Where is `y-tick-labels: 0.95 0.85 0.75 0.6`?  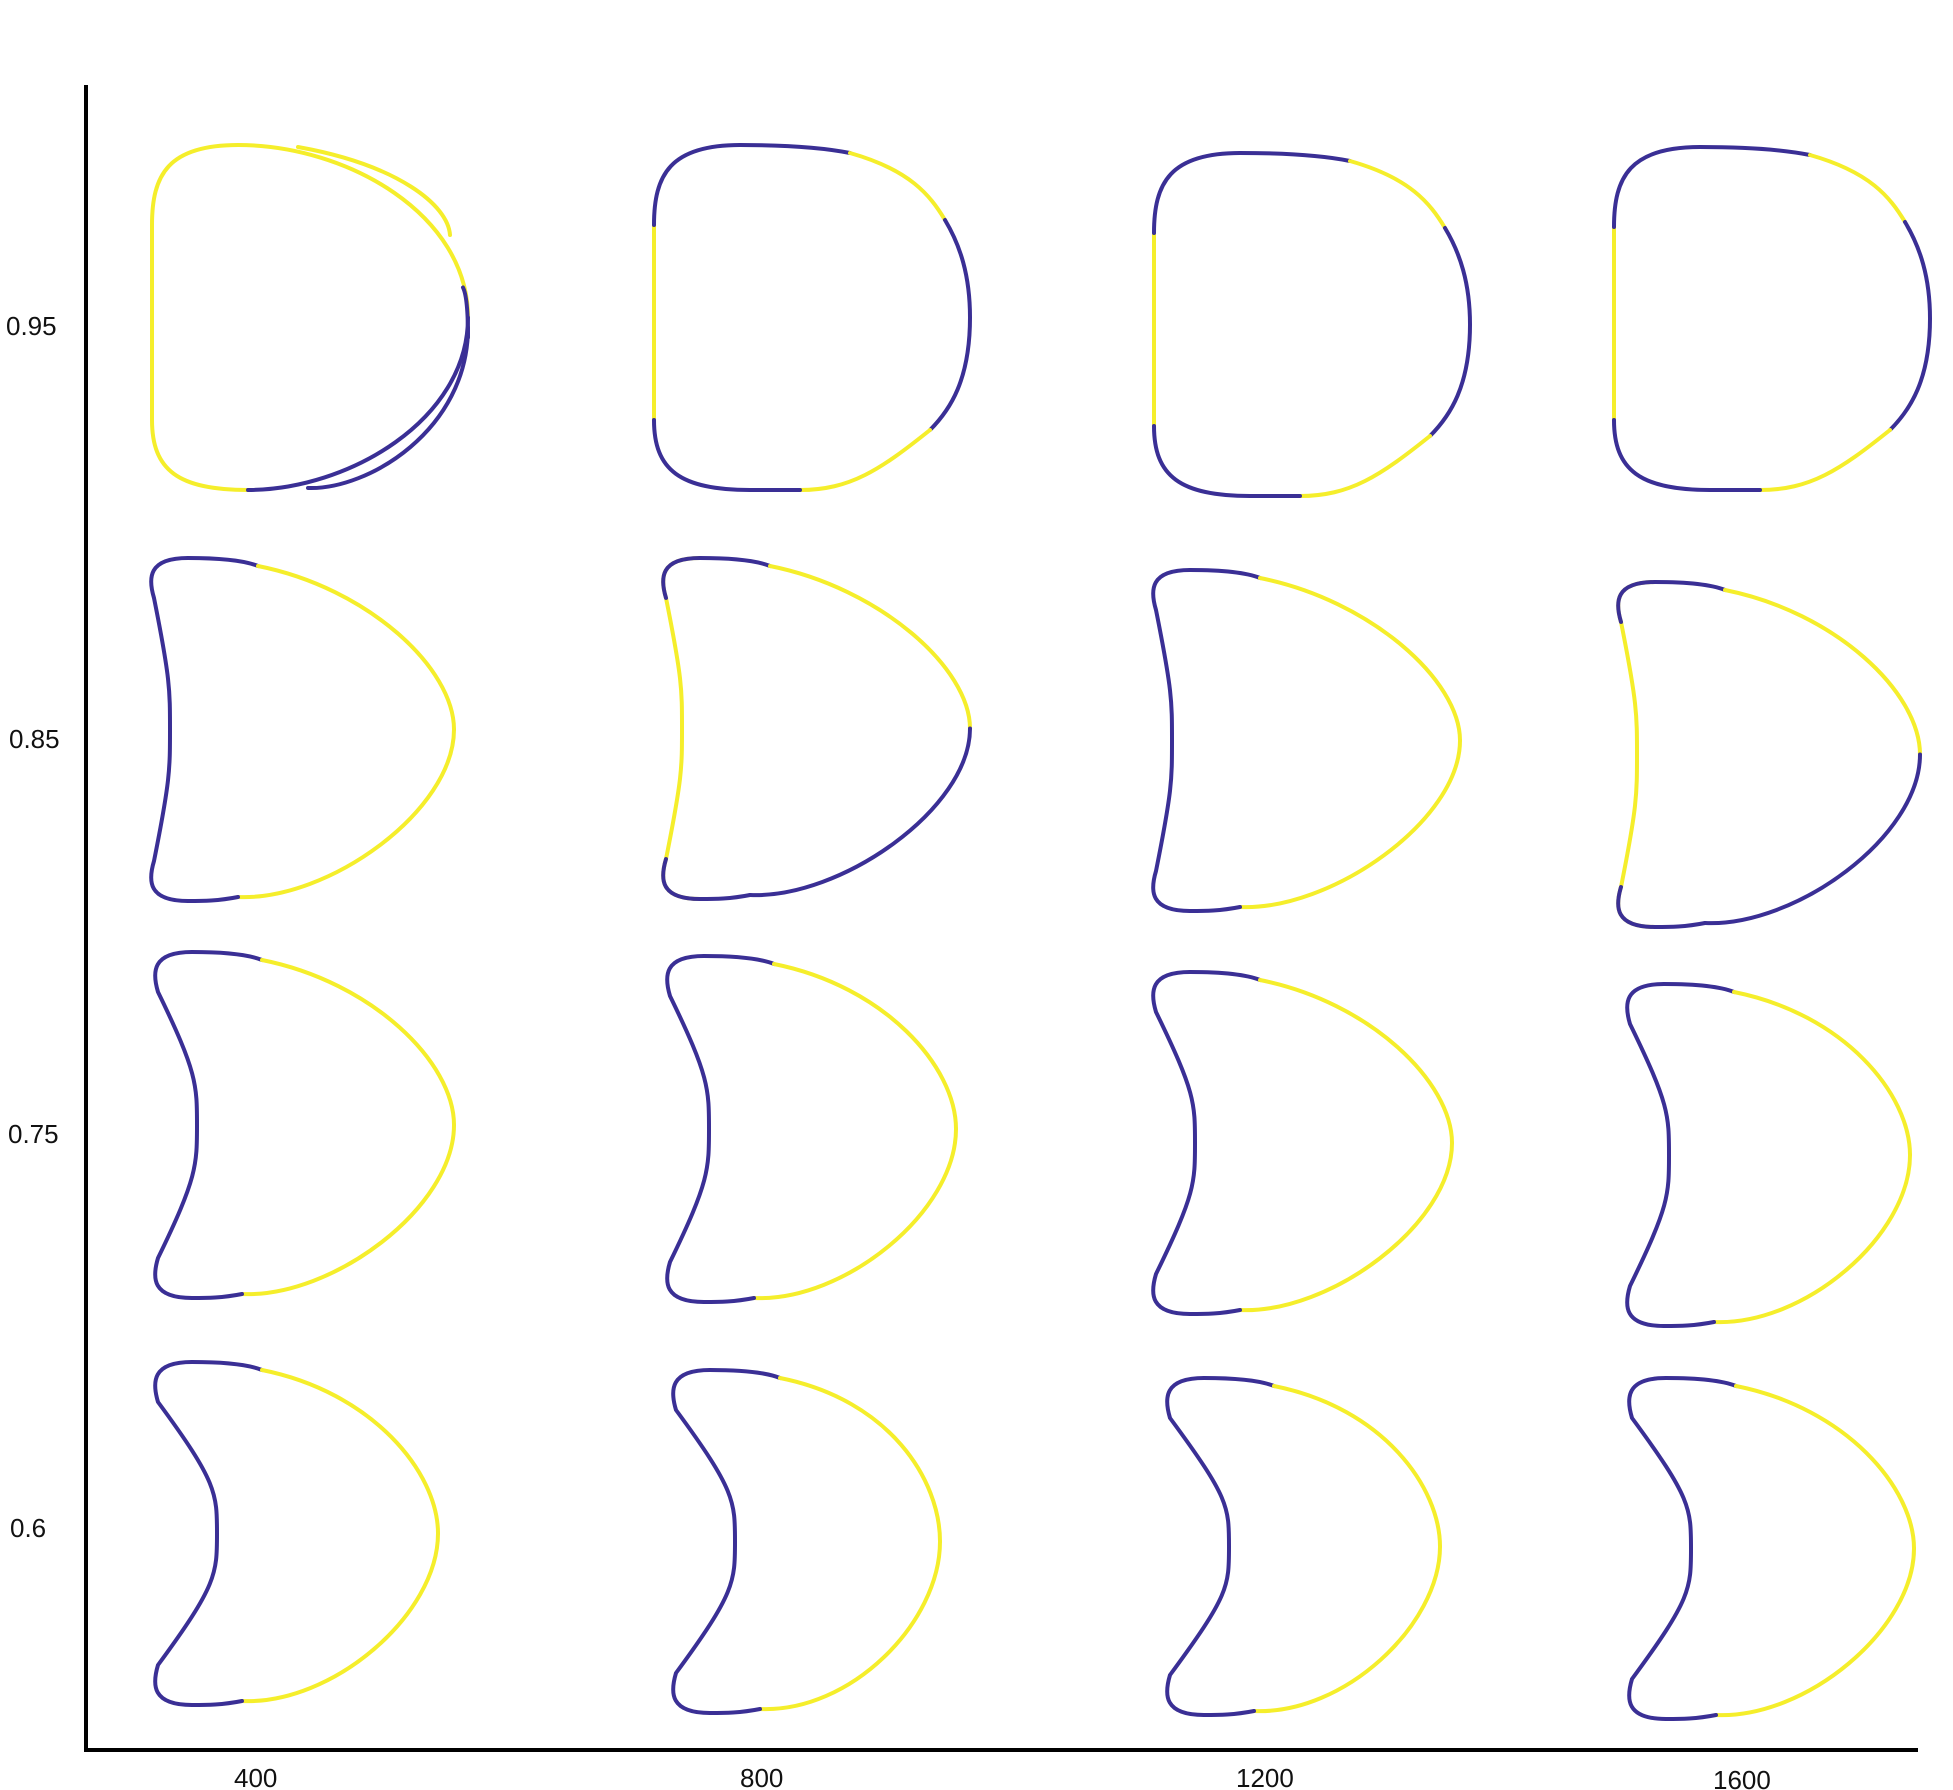 y-tick-labels: 0.95 0.85 0.75 0.6 is located at coordinates (33, 927).